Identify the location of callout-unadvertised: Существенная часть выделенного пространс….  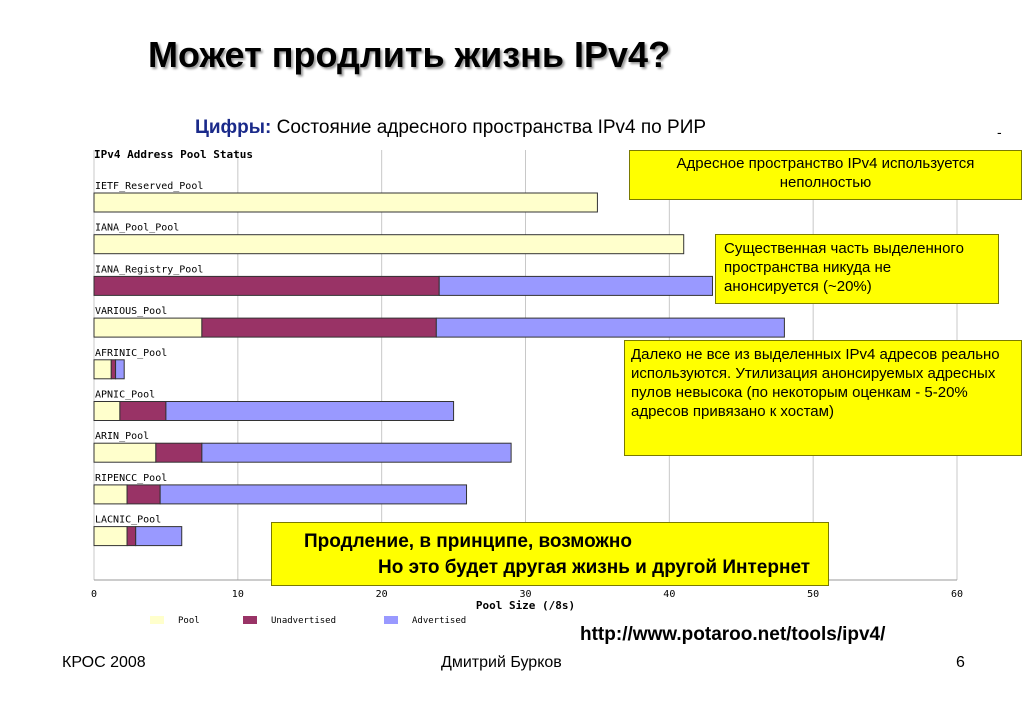
(857, 269).